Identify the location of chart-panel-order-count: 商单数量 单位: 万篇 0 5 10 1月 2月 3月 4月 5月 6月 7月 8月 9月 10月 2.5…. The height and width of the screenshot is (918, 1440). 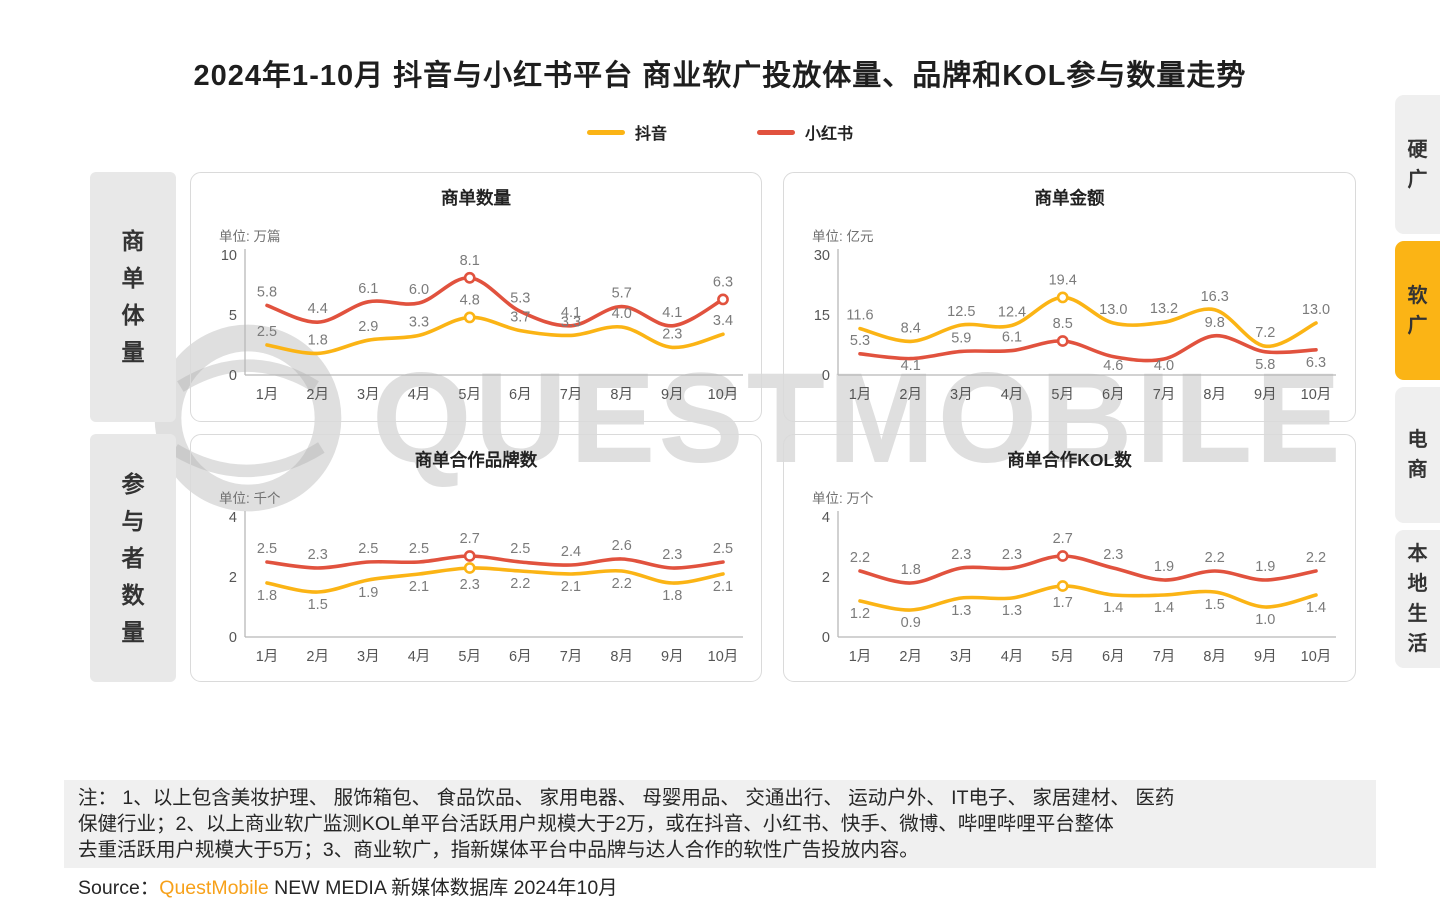
(476, 297).